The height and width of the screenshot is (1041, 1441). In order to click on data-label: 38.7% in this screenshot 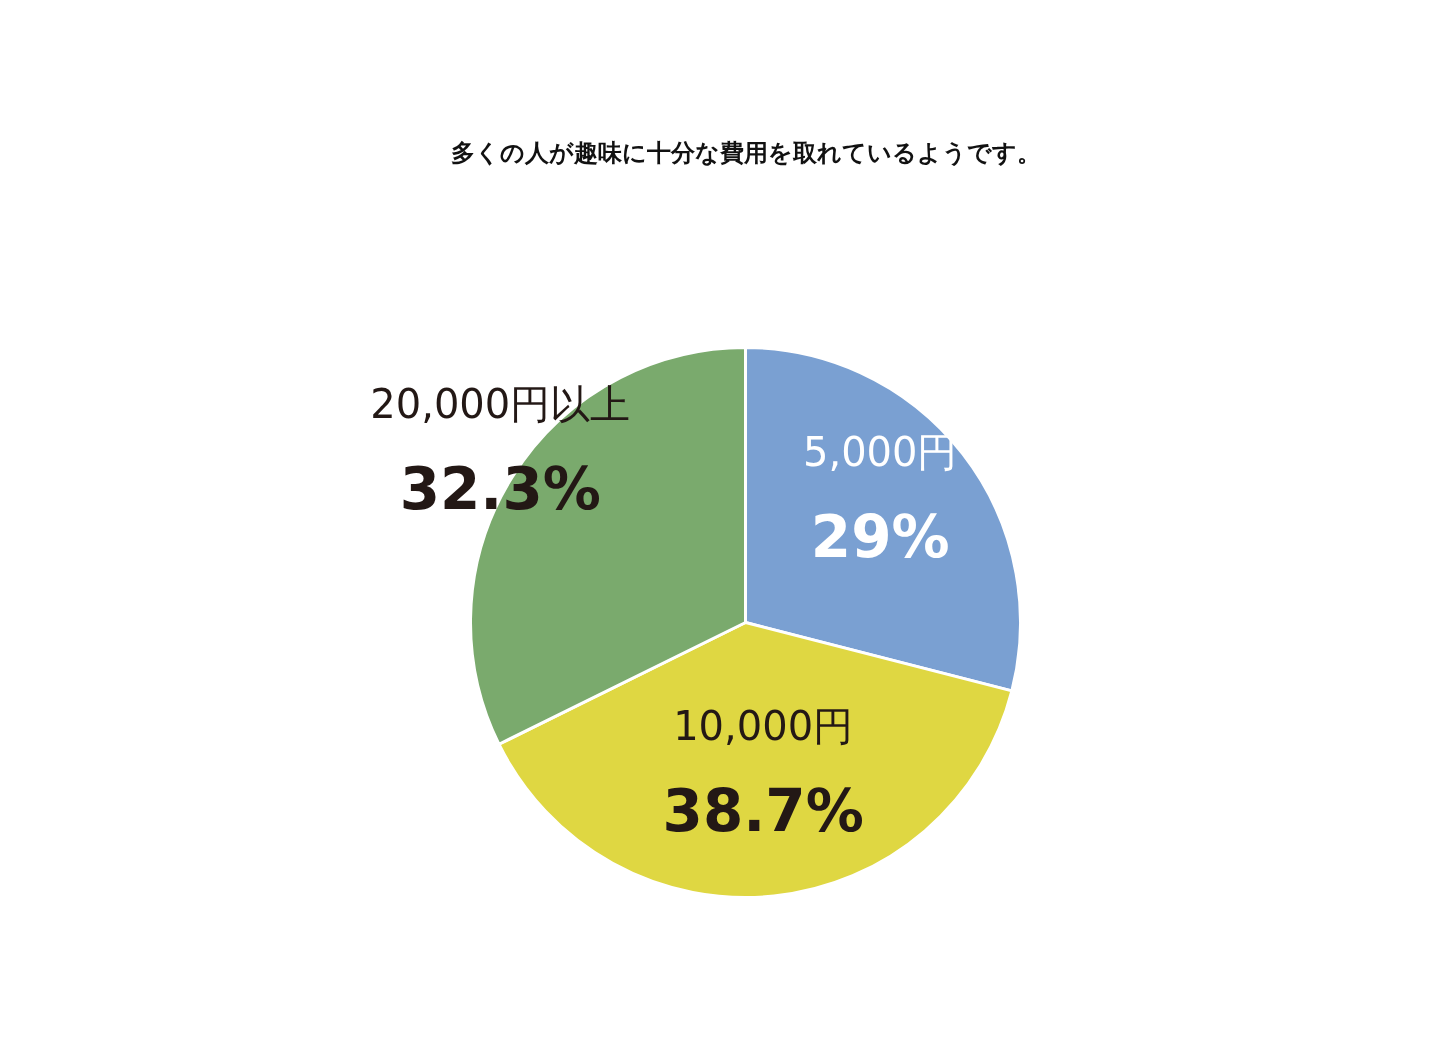, I will do `click(763, 811)`.